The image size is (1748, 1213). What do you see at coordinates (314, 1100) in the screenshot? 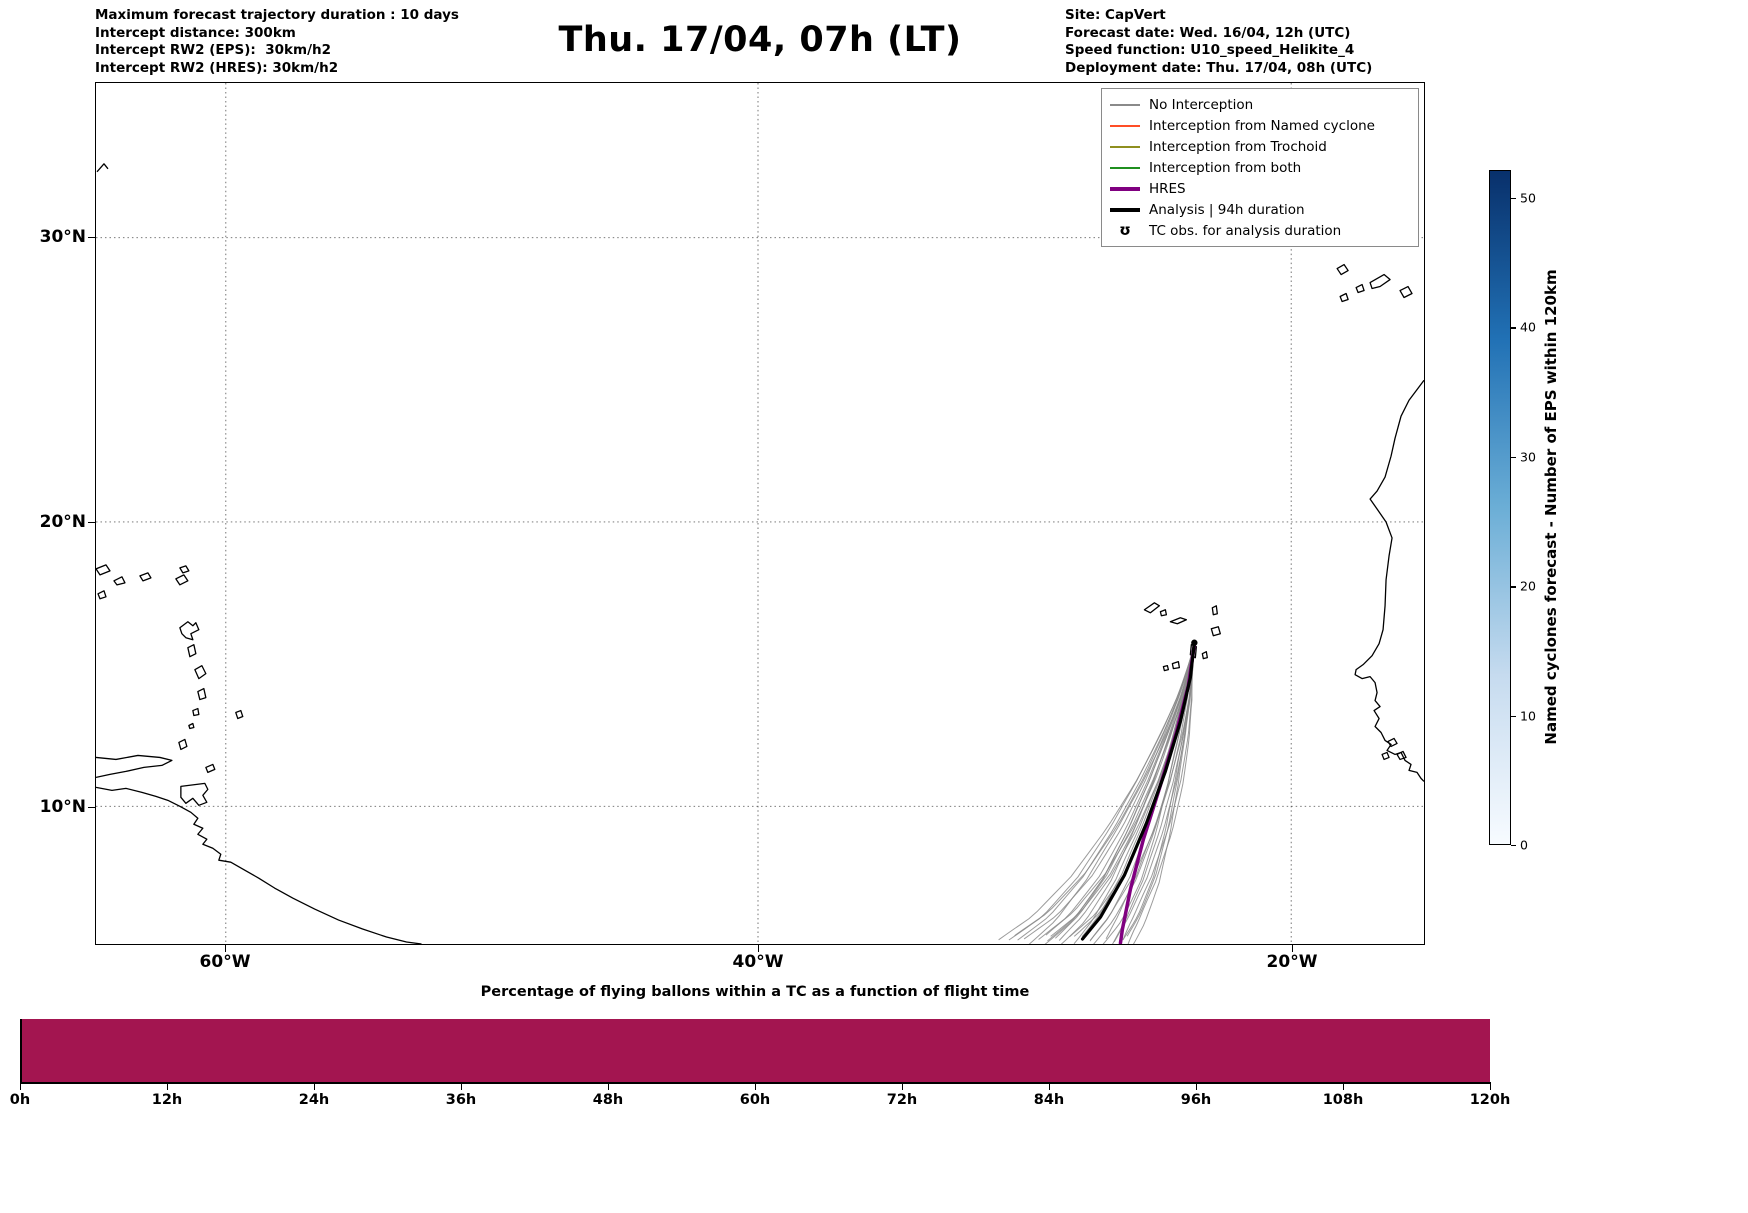
I see `bottom-tick-label: 24h` at bounding box center [314, 1100].